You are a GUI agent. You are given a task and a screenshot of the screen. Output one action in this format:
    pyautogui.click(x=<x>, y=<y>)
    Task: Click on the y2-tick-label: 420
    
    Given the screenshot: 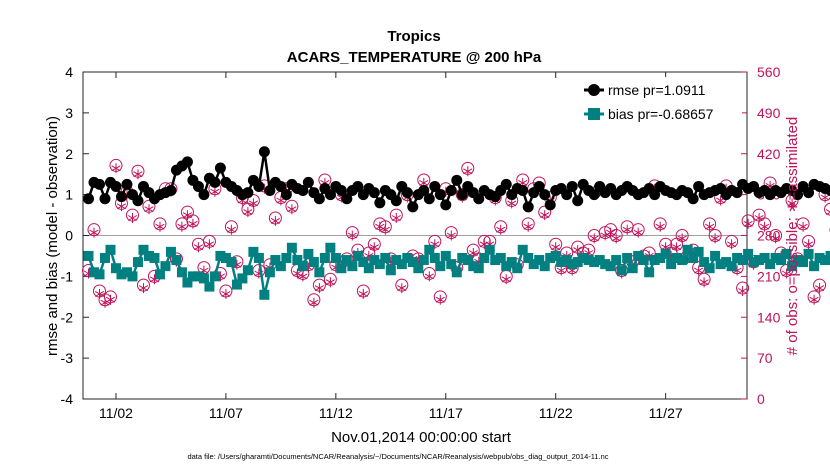 What is the action you would take?
    pyautogui.click(x=769, y=154)
    